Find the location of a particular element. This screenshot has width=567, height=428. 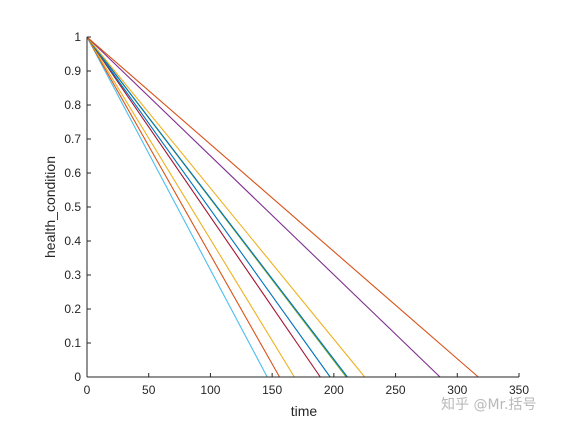

x-tick-label: 50 is located at coordinates (149, 390).